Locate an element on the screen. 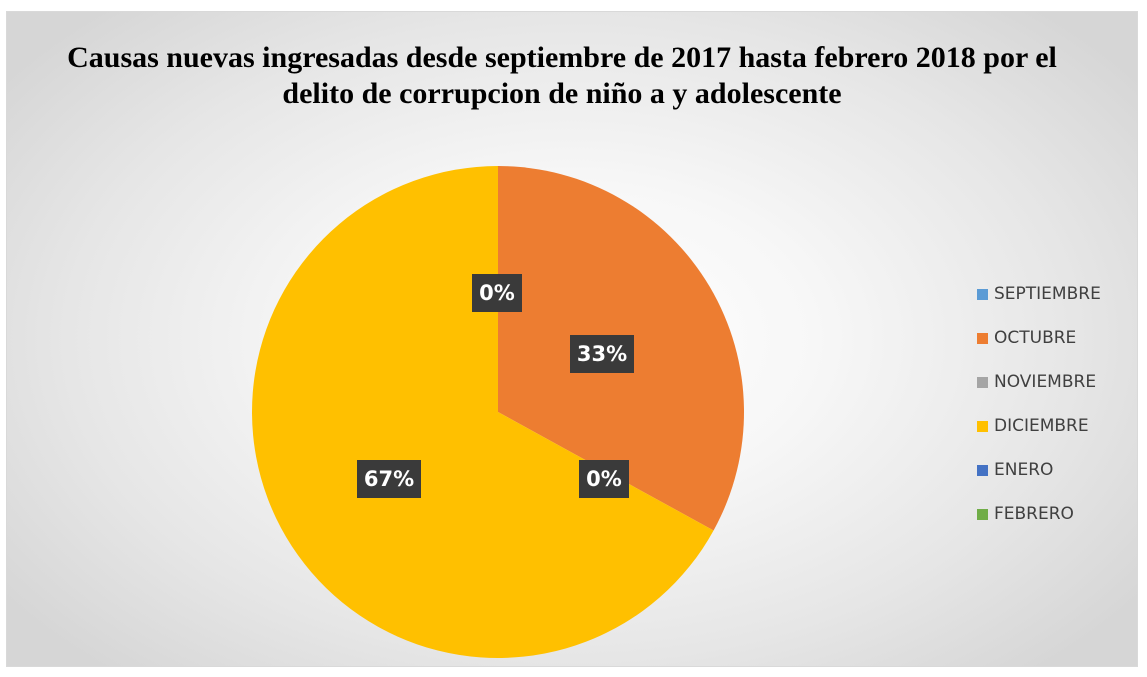 The height and width of the screenshot is (677, 1147). data-label-text: 33% is located at coordinates (602, 354).